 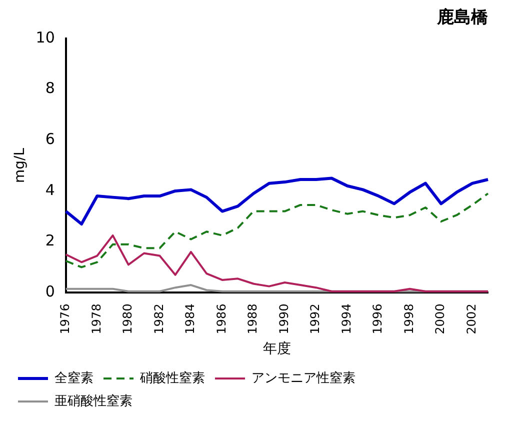 What do you see at coordinates (159, 319) in the screenshot?
I see `x-tick-label: 1982` at bounding box center [159, 319].